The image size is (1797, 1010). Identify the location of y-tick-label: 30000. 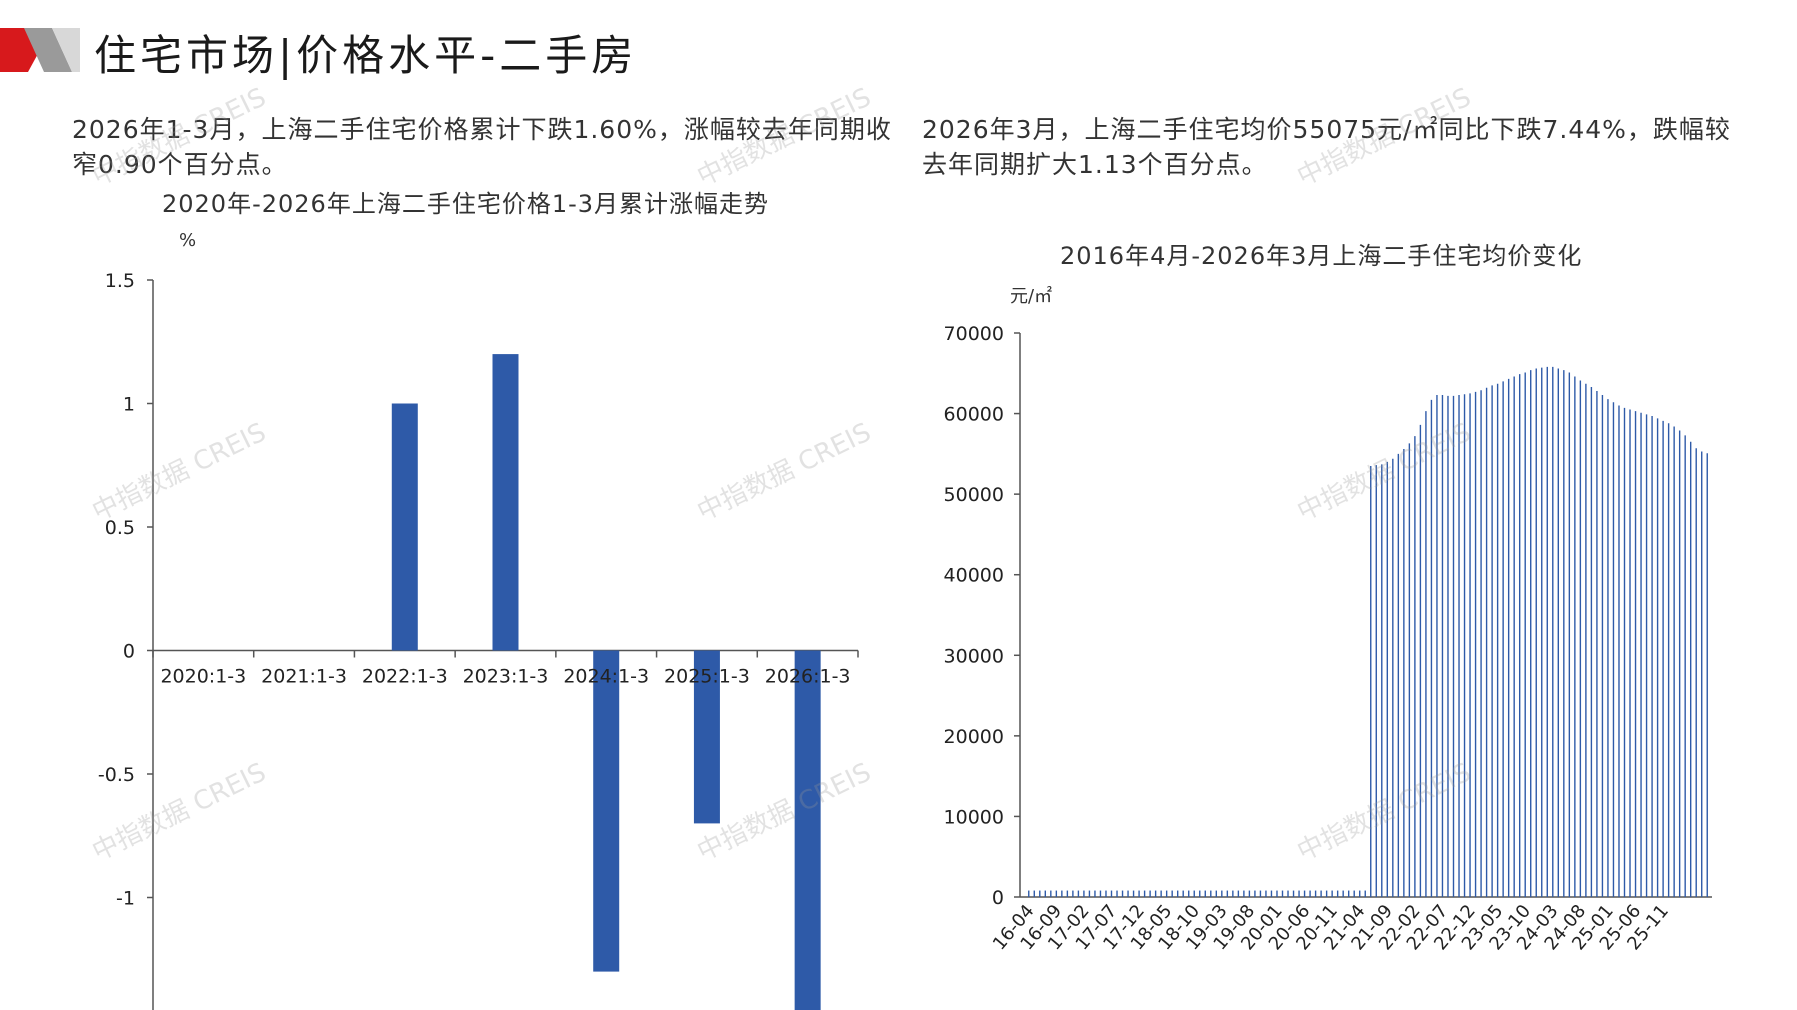
(974, 656).